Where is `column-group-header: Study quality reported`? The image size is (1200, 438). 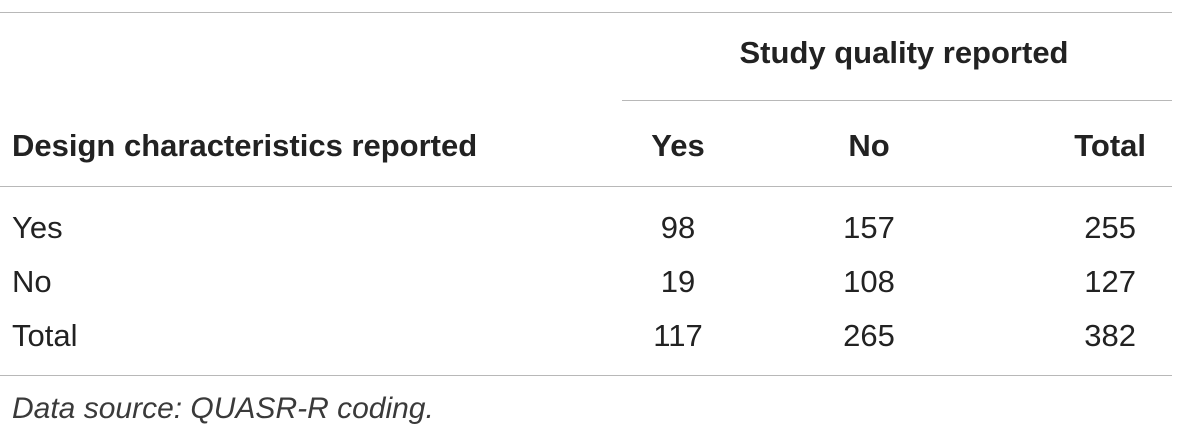
column-group-header: Study quality reported is located at coordinates (904, 52).